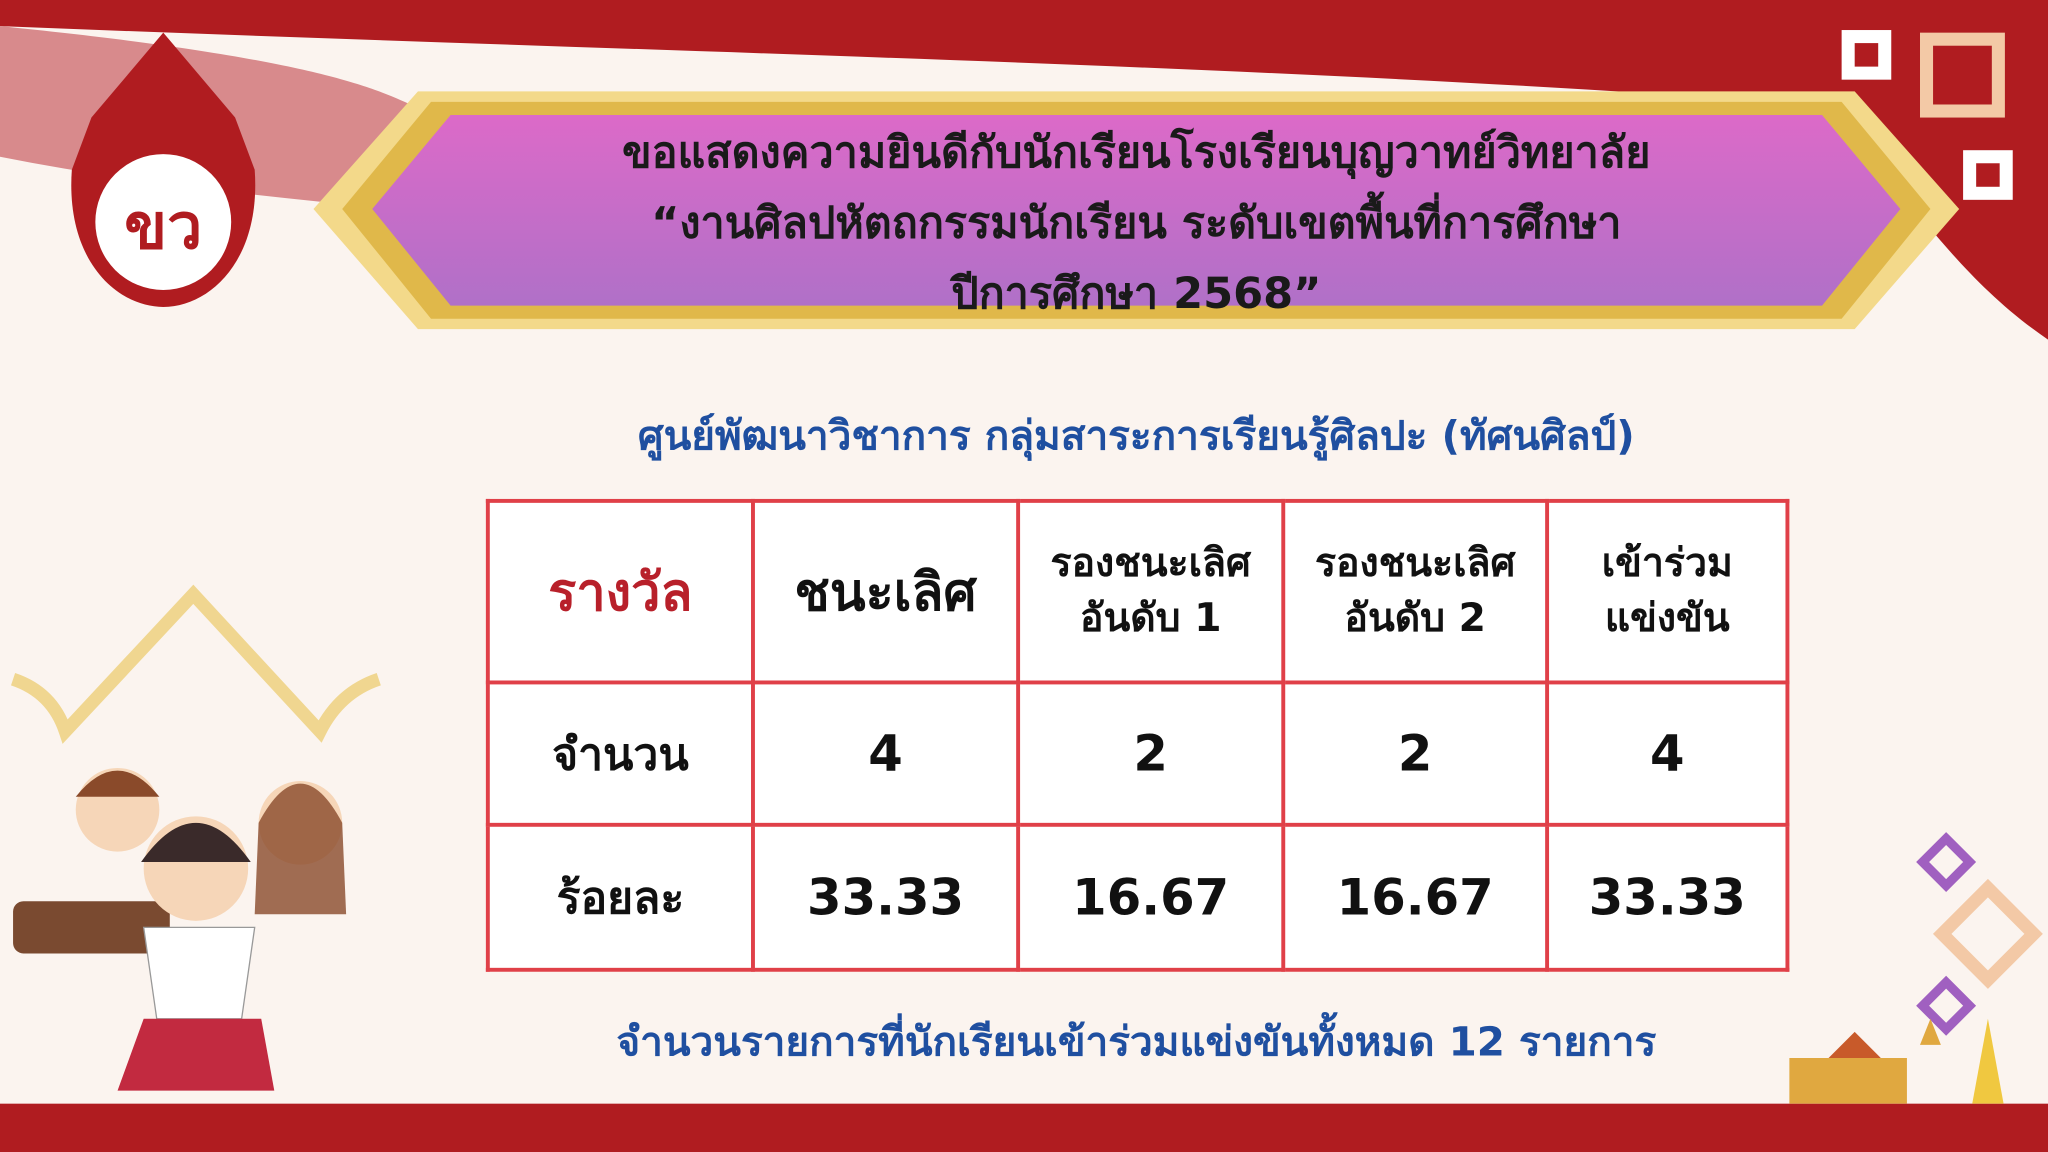  I want to click on header-runner-up-1: รองชนะเลิศ อันดับ 1, so click(1151, 591).